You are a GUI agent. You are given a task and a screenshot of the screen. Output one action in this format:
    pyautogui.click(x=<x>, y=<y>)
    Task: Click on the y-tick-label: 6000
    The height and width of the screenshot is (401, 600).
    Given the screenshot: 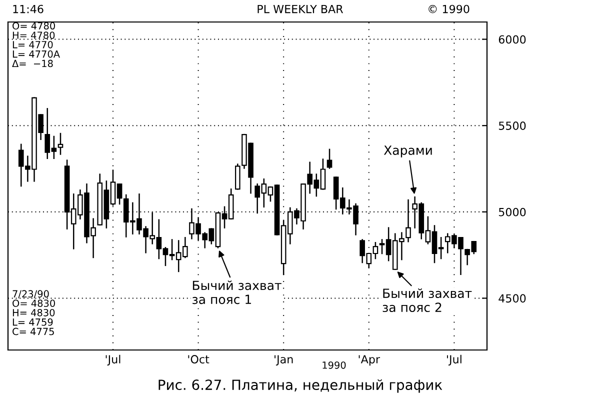 What is the action you would take?
    pyautogui.click(x=512, y=39)
    